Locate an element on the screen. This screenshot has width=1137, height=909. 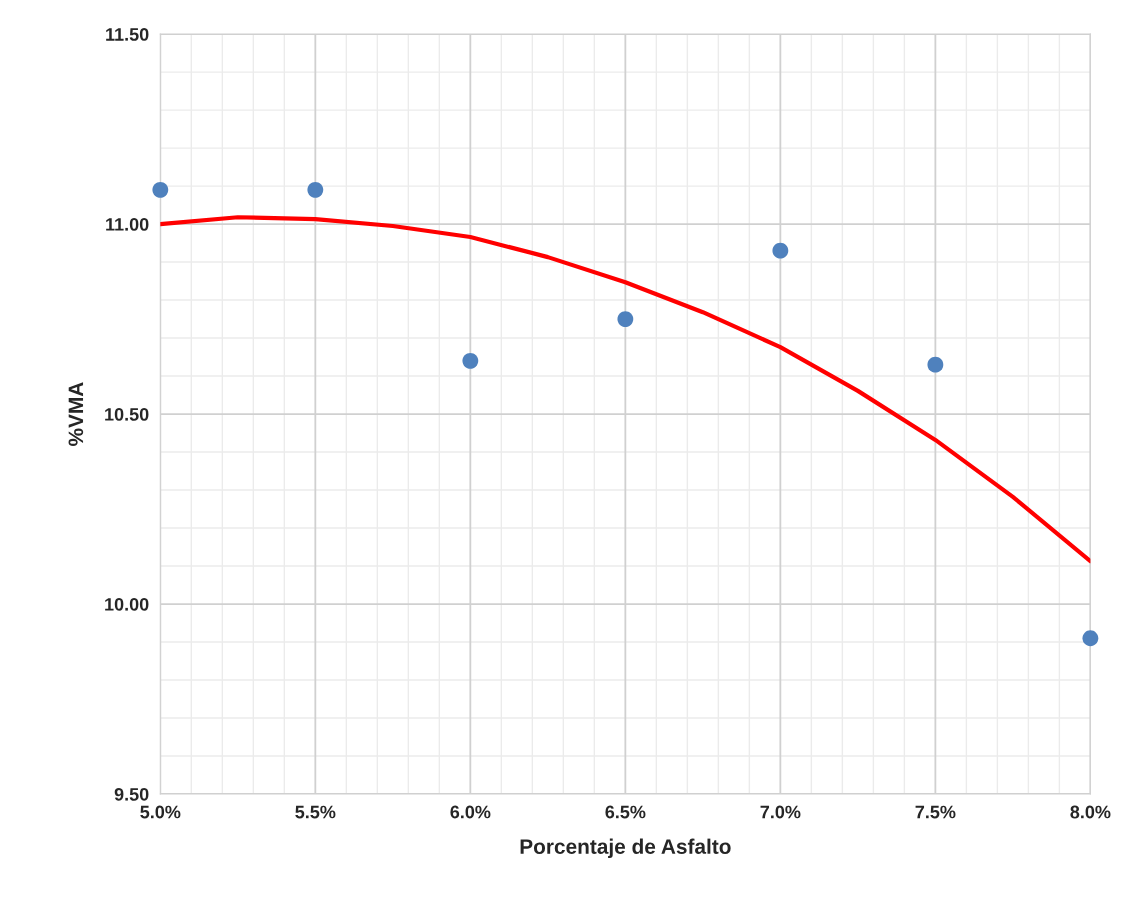
x-tick-label: 5.0% is located at coordinates (160, 812).